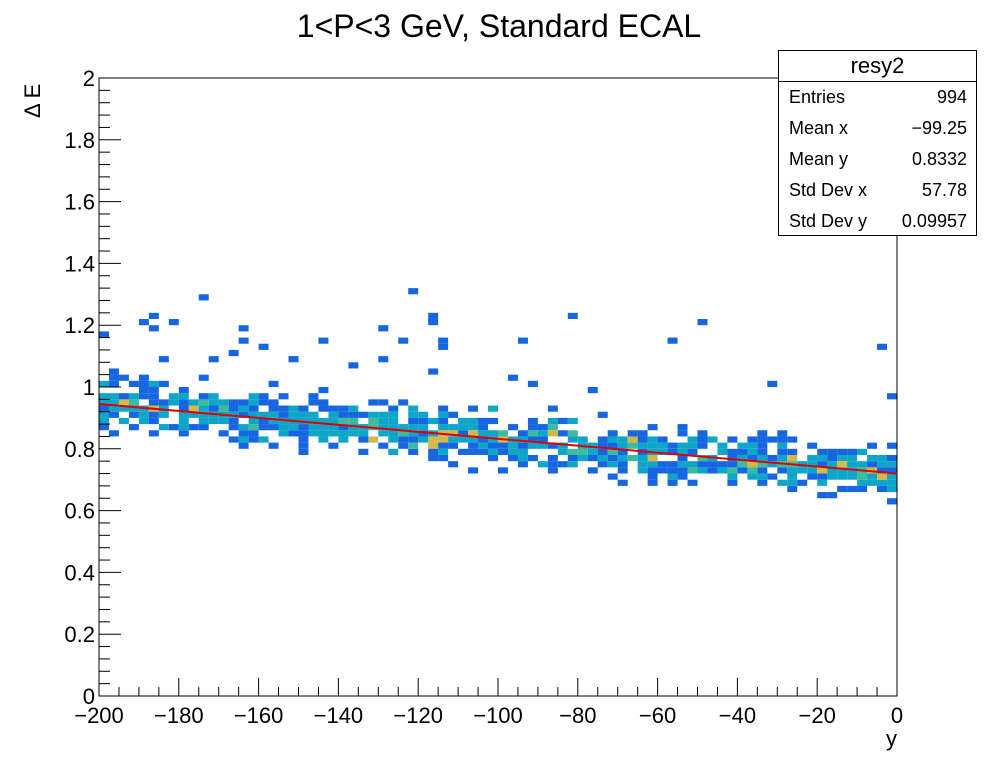 The height and width of the screenshot is (774, 998). What do you see at coordinates (951, 97) in the screenshot?
I see `stats-value: 994` at bounding box center [951, 97].